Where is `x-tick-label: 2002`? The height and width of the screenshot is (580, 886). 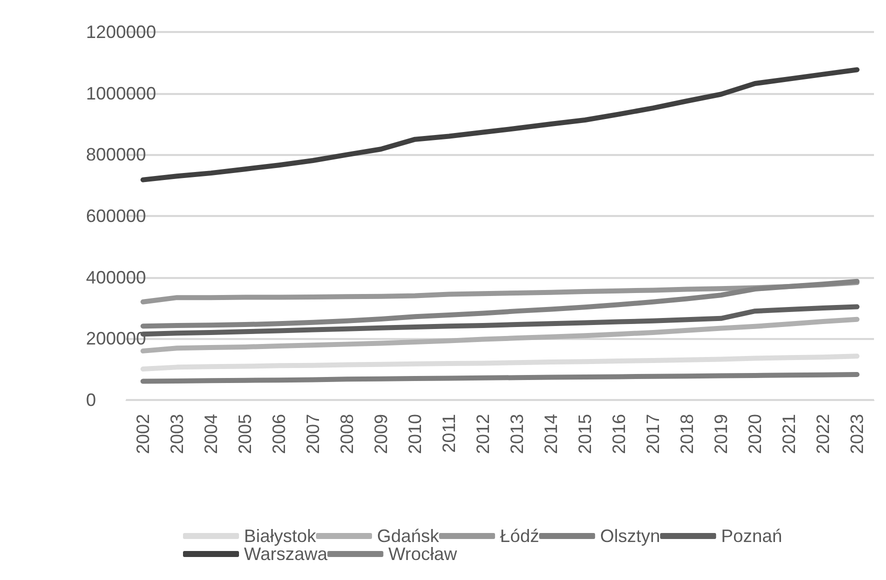 x-tick-label: 2002 is located at coordinates (143, 434).